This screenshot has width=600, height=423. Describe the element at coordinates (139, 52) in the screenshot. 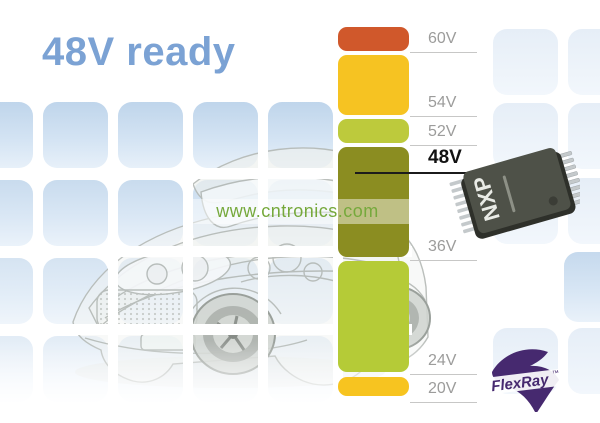

I see `page-title: 48V ready` at that location.